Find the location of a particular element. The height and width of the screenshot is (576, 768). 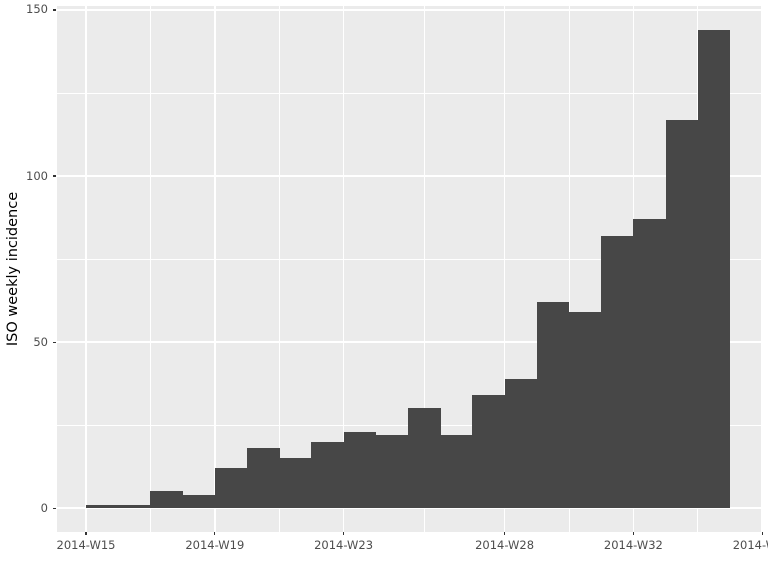

y-tick-label: 150 is located at coordinates (37, 9).